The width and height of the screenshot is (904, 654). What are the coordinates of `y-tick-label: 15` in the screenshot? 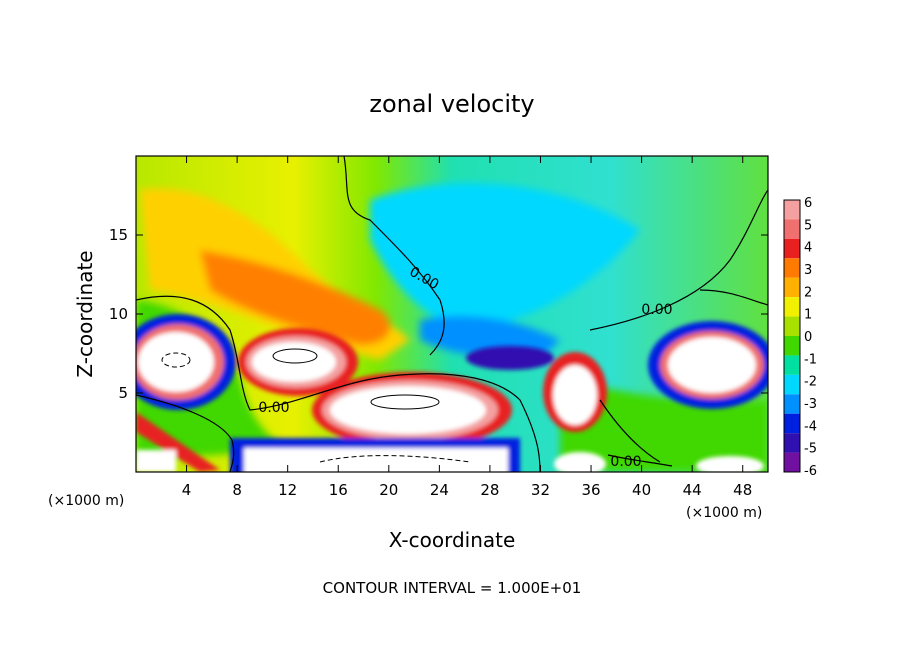 It's located at (118, 235).